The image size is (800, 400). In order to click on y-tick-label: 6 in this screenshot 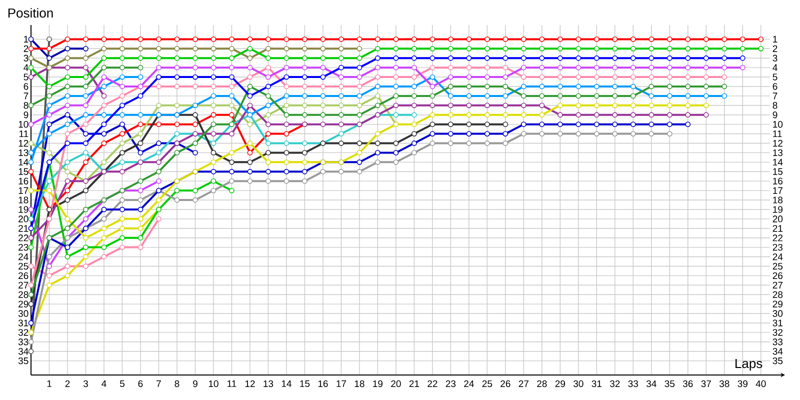, I will do `click(26, 86)`.